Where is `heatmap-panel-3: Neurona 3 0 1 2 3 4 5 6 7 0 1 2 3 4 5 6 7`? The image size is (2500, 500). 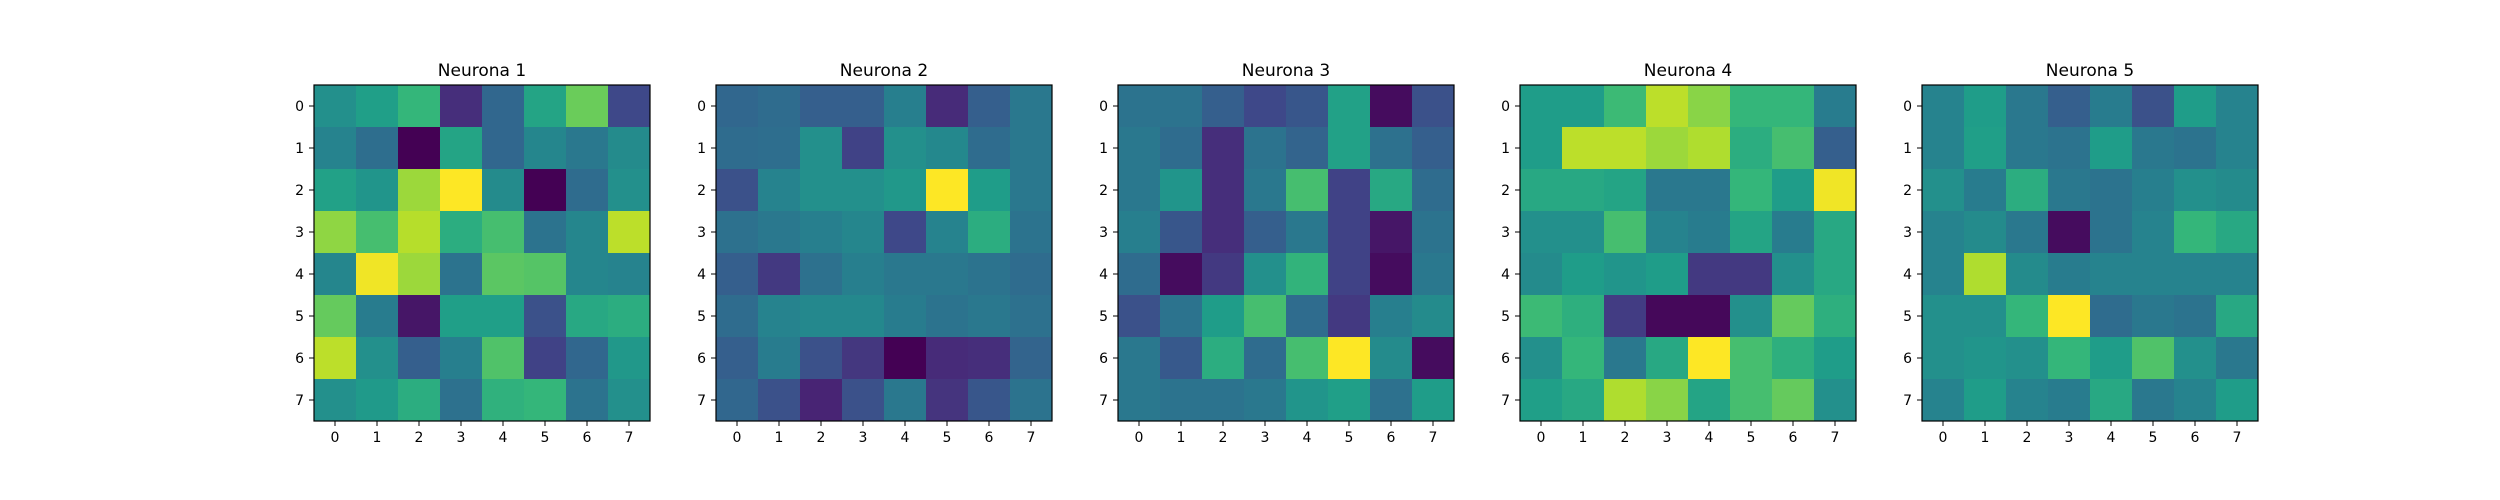 heatmap-panel-3: Neurona 3 0 1 2 3 4 5 6 7 0 1 2 3 4 5 6 7 is located at coordinates (1277, 253).